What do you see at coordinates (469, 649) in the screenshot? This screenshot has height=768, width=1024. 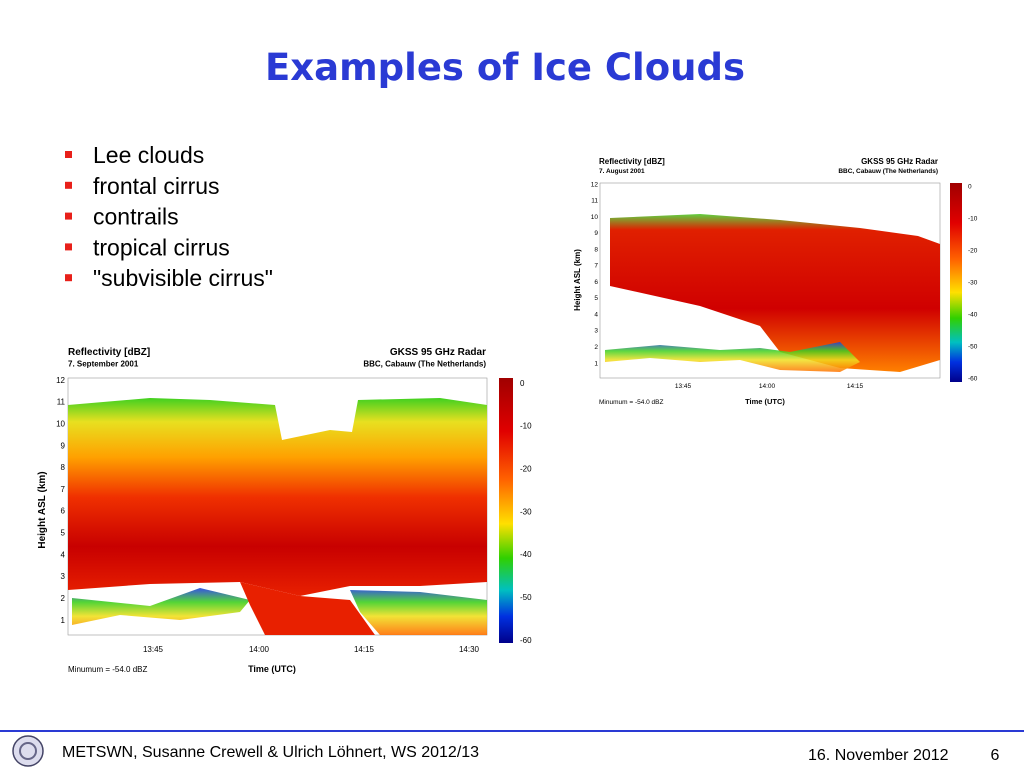 I see `x-tick-label: 14:30` at bounding box center [469, 649].